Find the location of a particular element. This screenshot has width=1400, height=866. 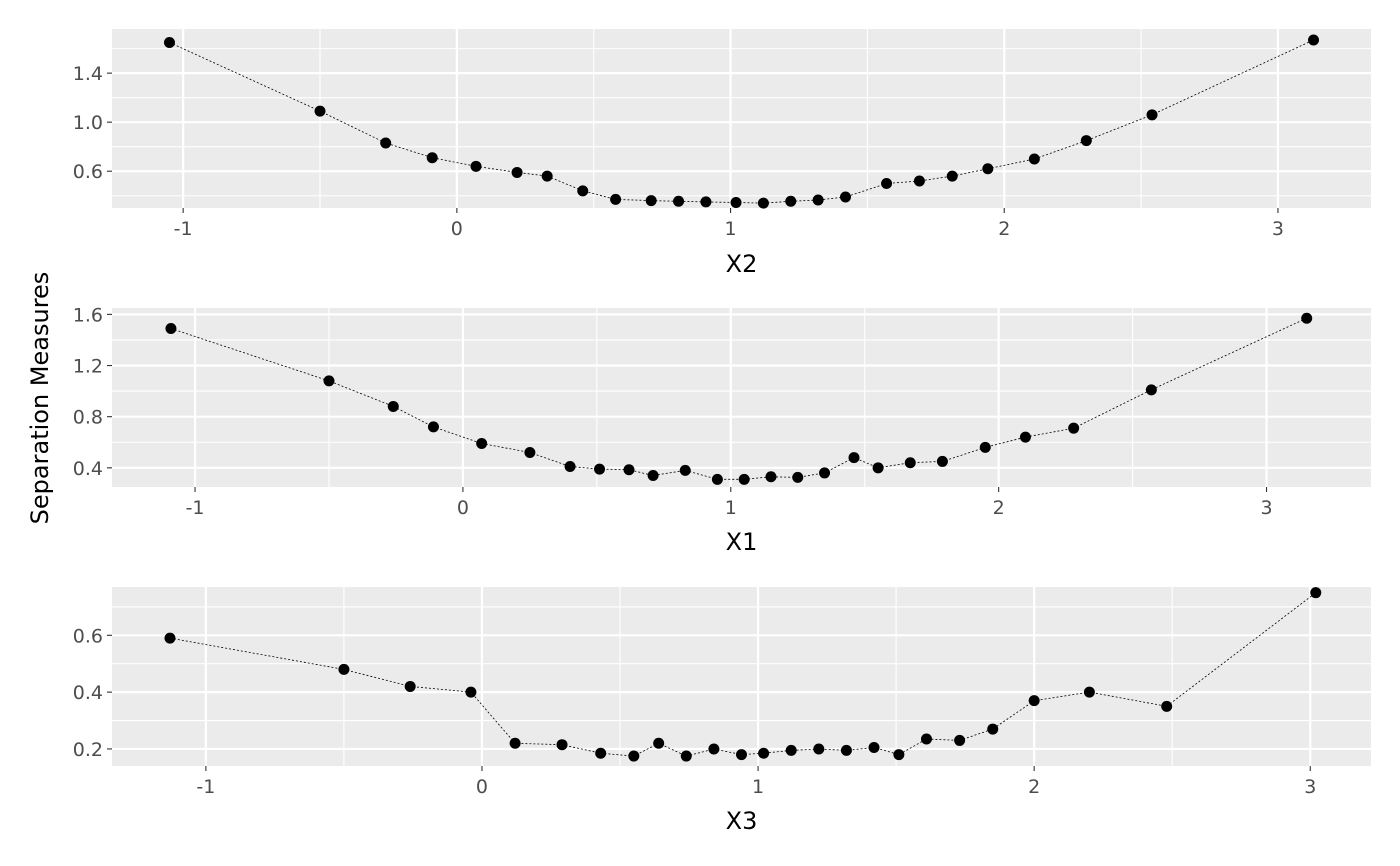

x-axis-title: X1 is located at coordinates (742, 542).